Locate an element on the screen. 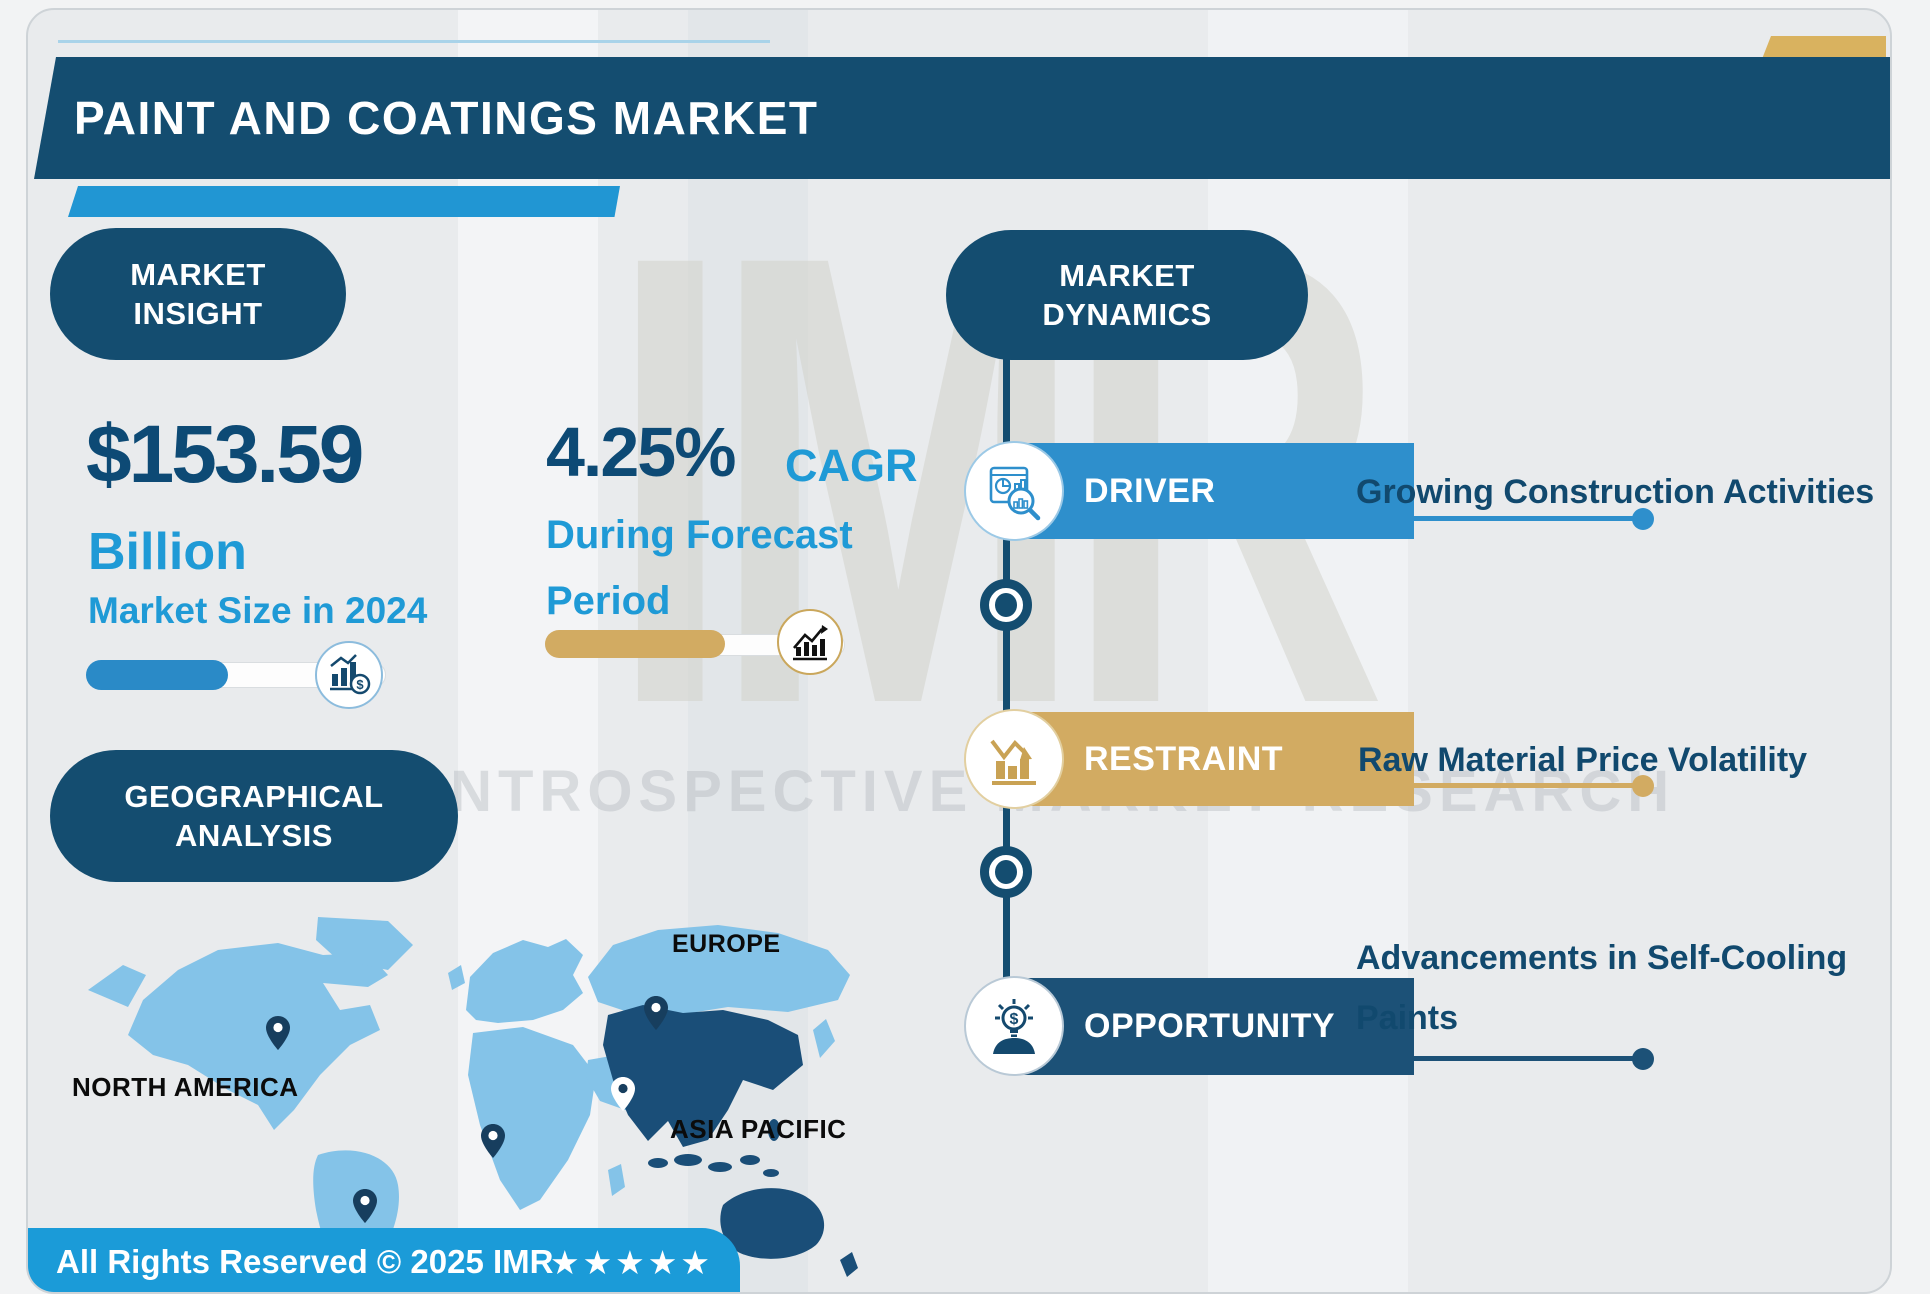 This screenshot has width=1930, height=1294. market-size-value: $153.59 is located at coordinates (225, 454).